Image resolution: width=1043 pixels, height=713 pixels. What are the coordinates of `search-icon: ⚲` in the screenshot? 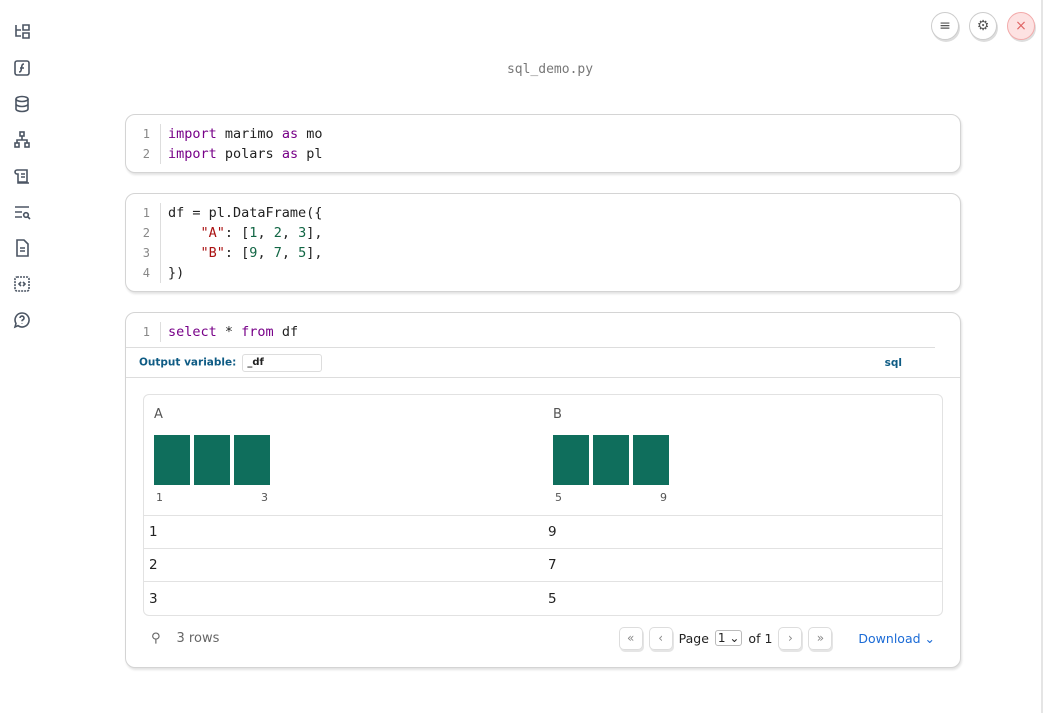 It's located at (156, 638).